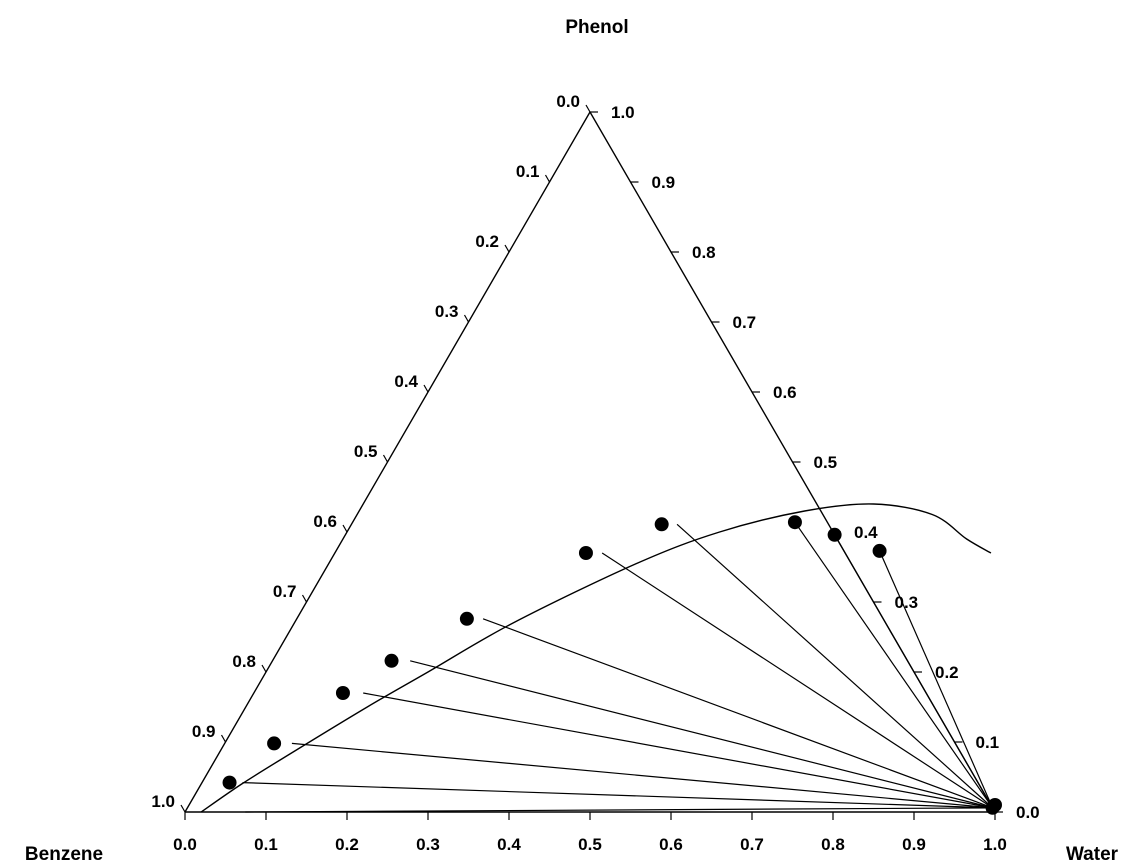 This screenshot has width=1140, height=867. What do you see at coordinates (325, 521) in the screenshot?
I see `tick-label-left: 0.6` at bounding box center [325, 521].